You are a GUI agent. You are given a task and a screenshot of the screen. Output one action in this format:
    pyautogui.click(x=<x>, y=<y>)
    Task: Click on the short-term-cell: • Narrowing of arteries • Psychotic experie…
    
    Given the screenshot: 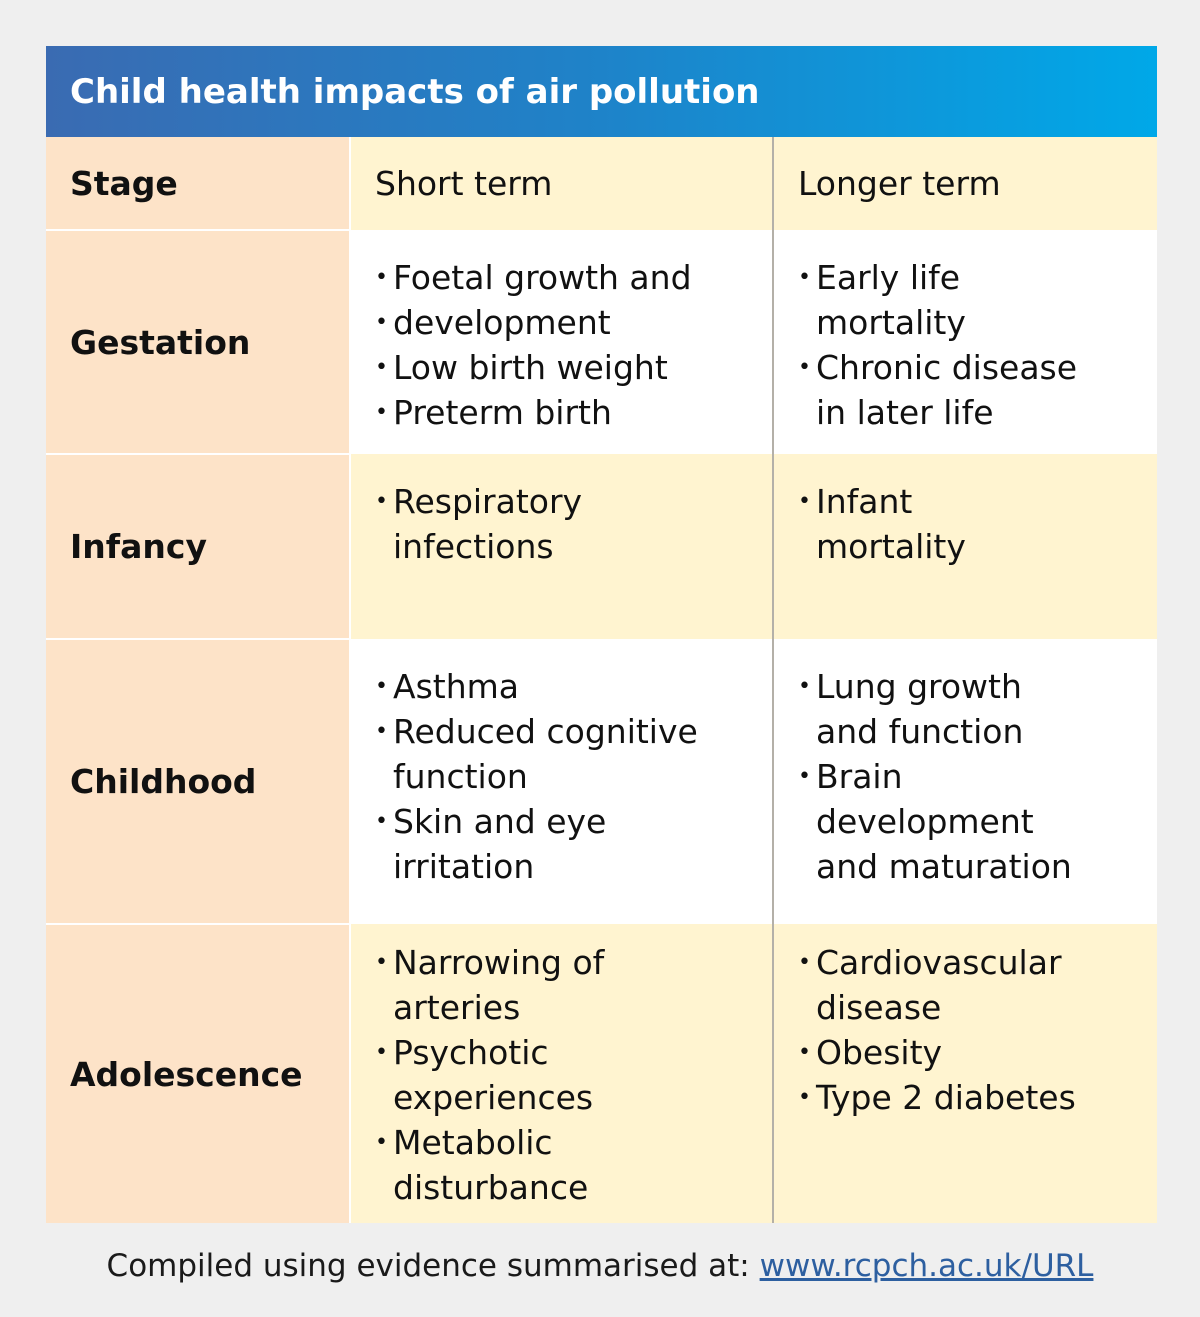 What is the action you would take?
    pyautogui.click(x=562, y=1073)
    